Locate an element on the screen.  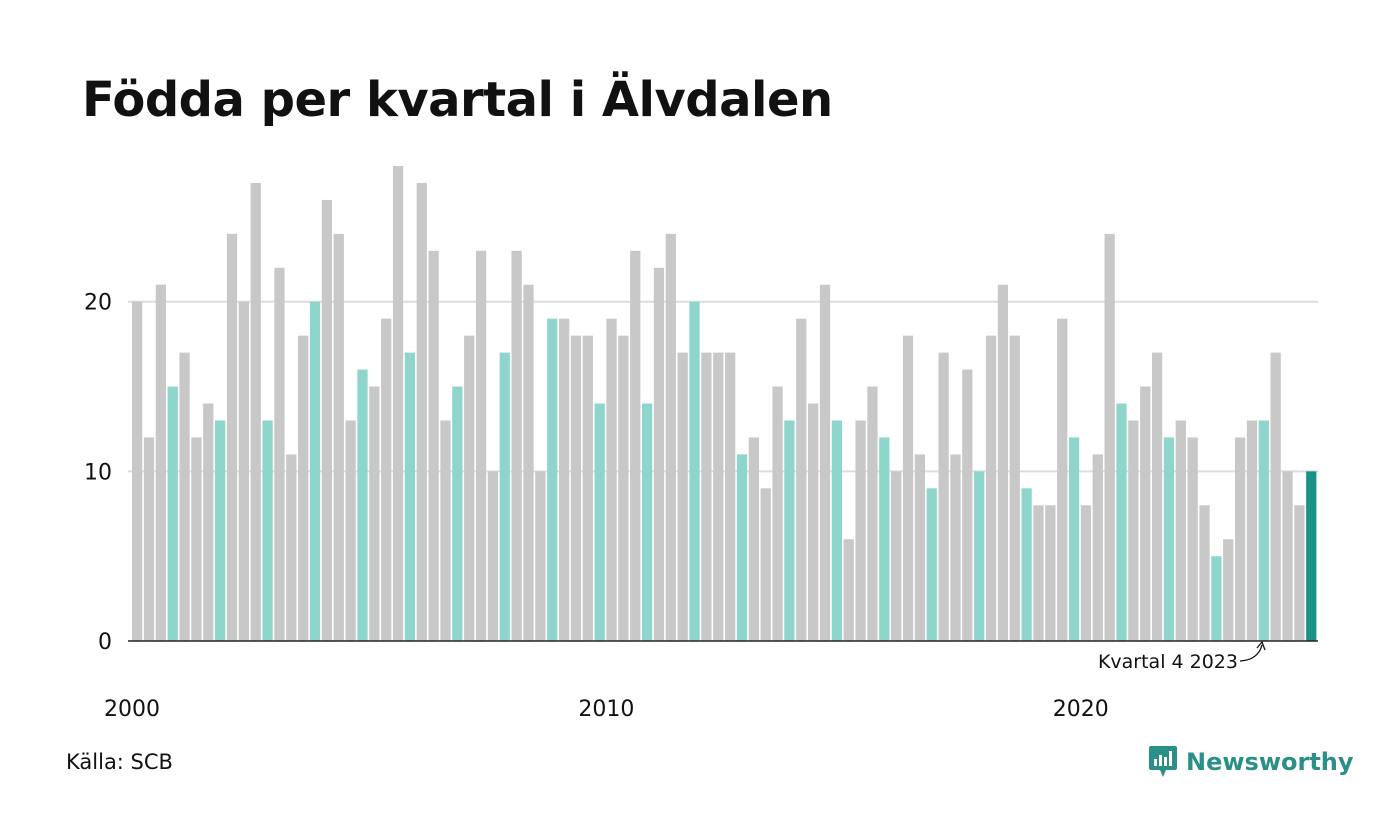
y-tick-label: 0 is located at coordinates (105, 642).